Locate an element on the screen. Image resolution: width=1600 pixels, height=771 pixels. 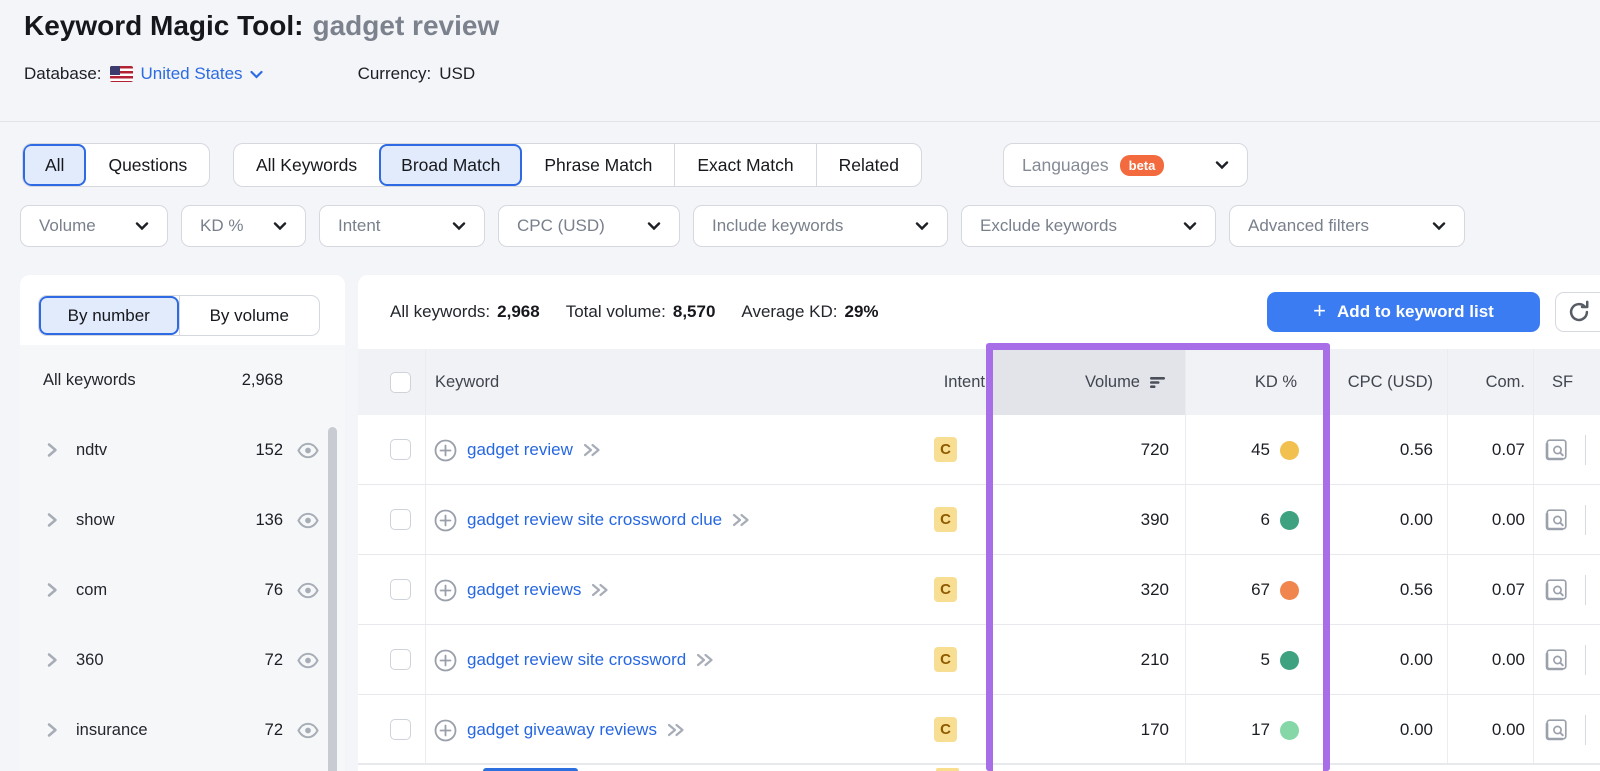
com-value: 0.00 is located at coordinates (1508, 519).